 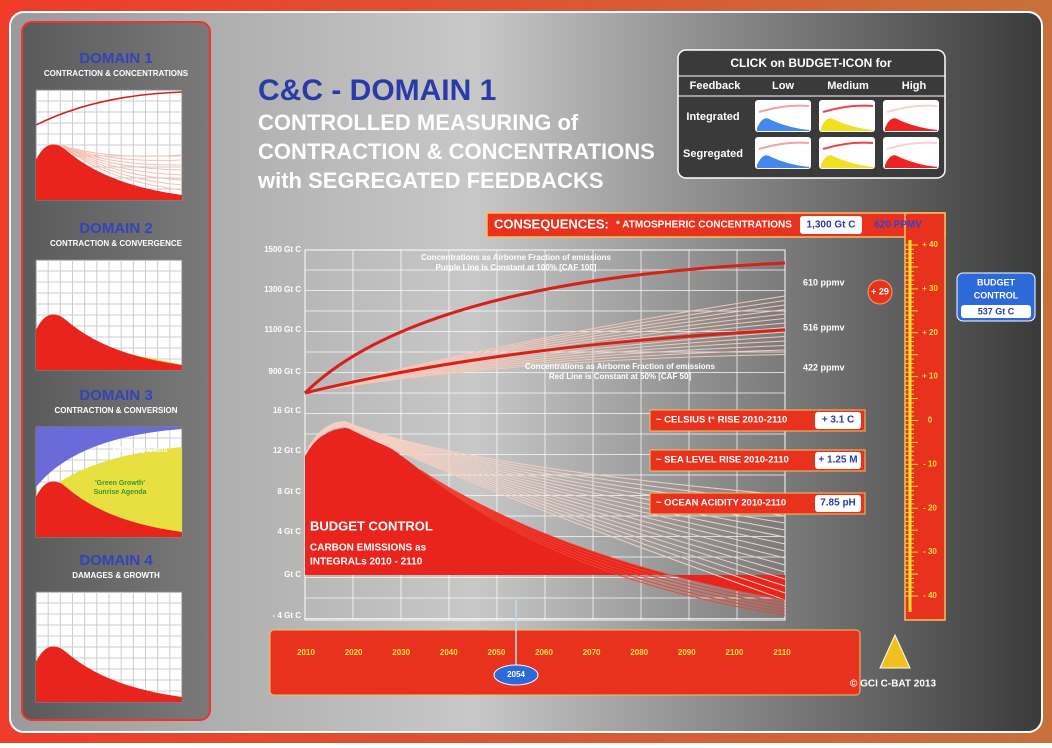 What do you see at coordinates (930, 420) in the screenshot?
I see `scale-label: 0` at bounding box center [930, 420].